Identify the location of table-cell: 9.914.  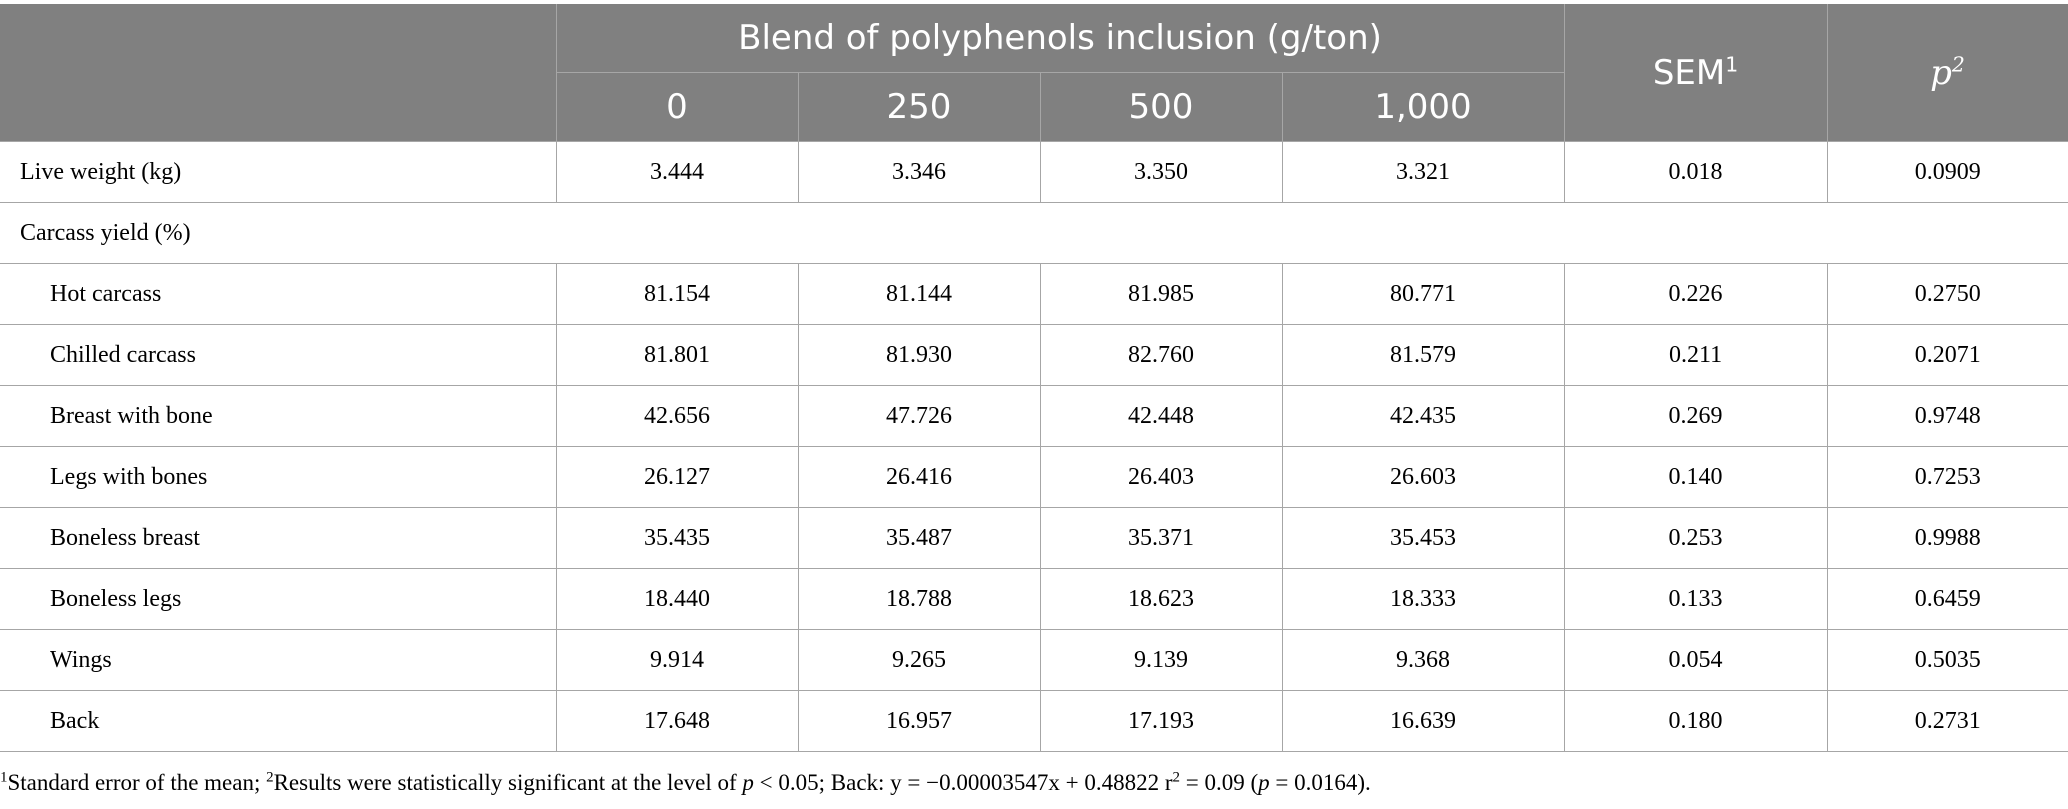
(677, 660).